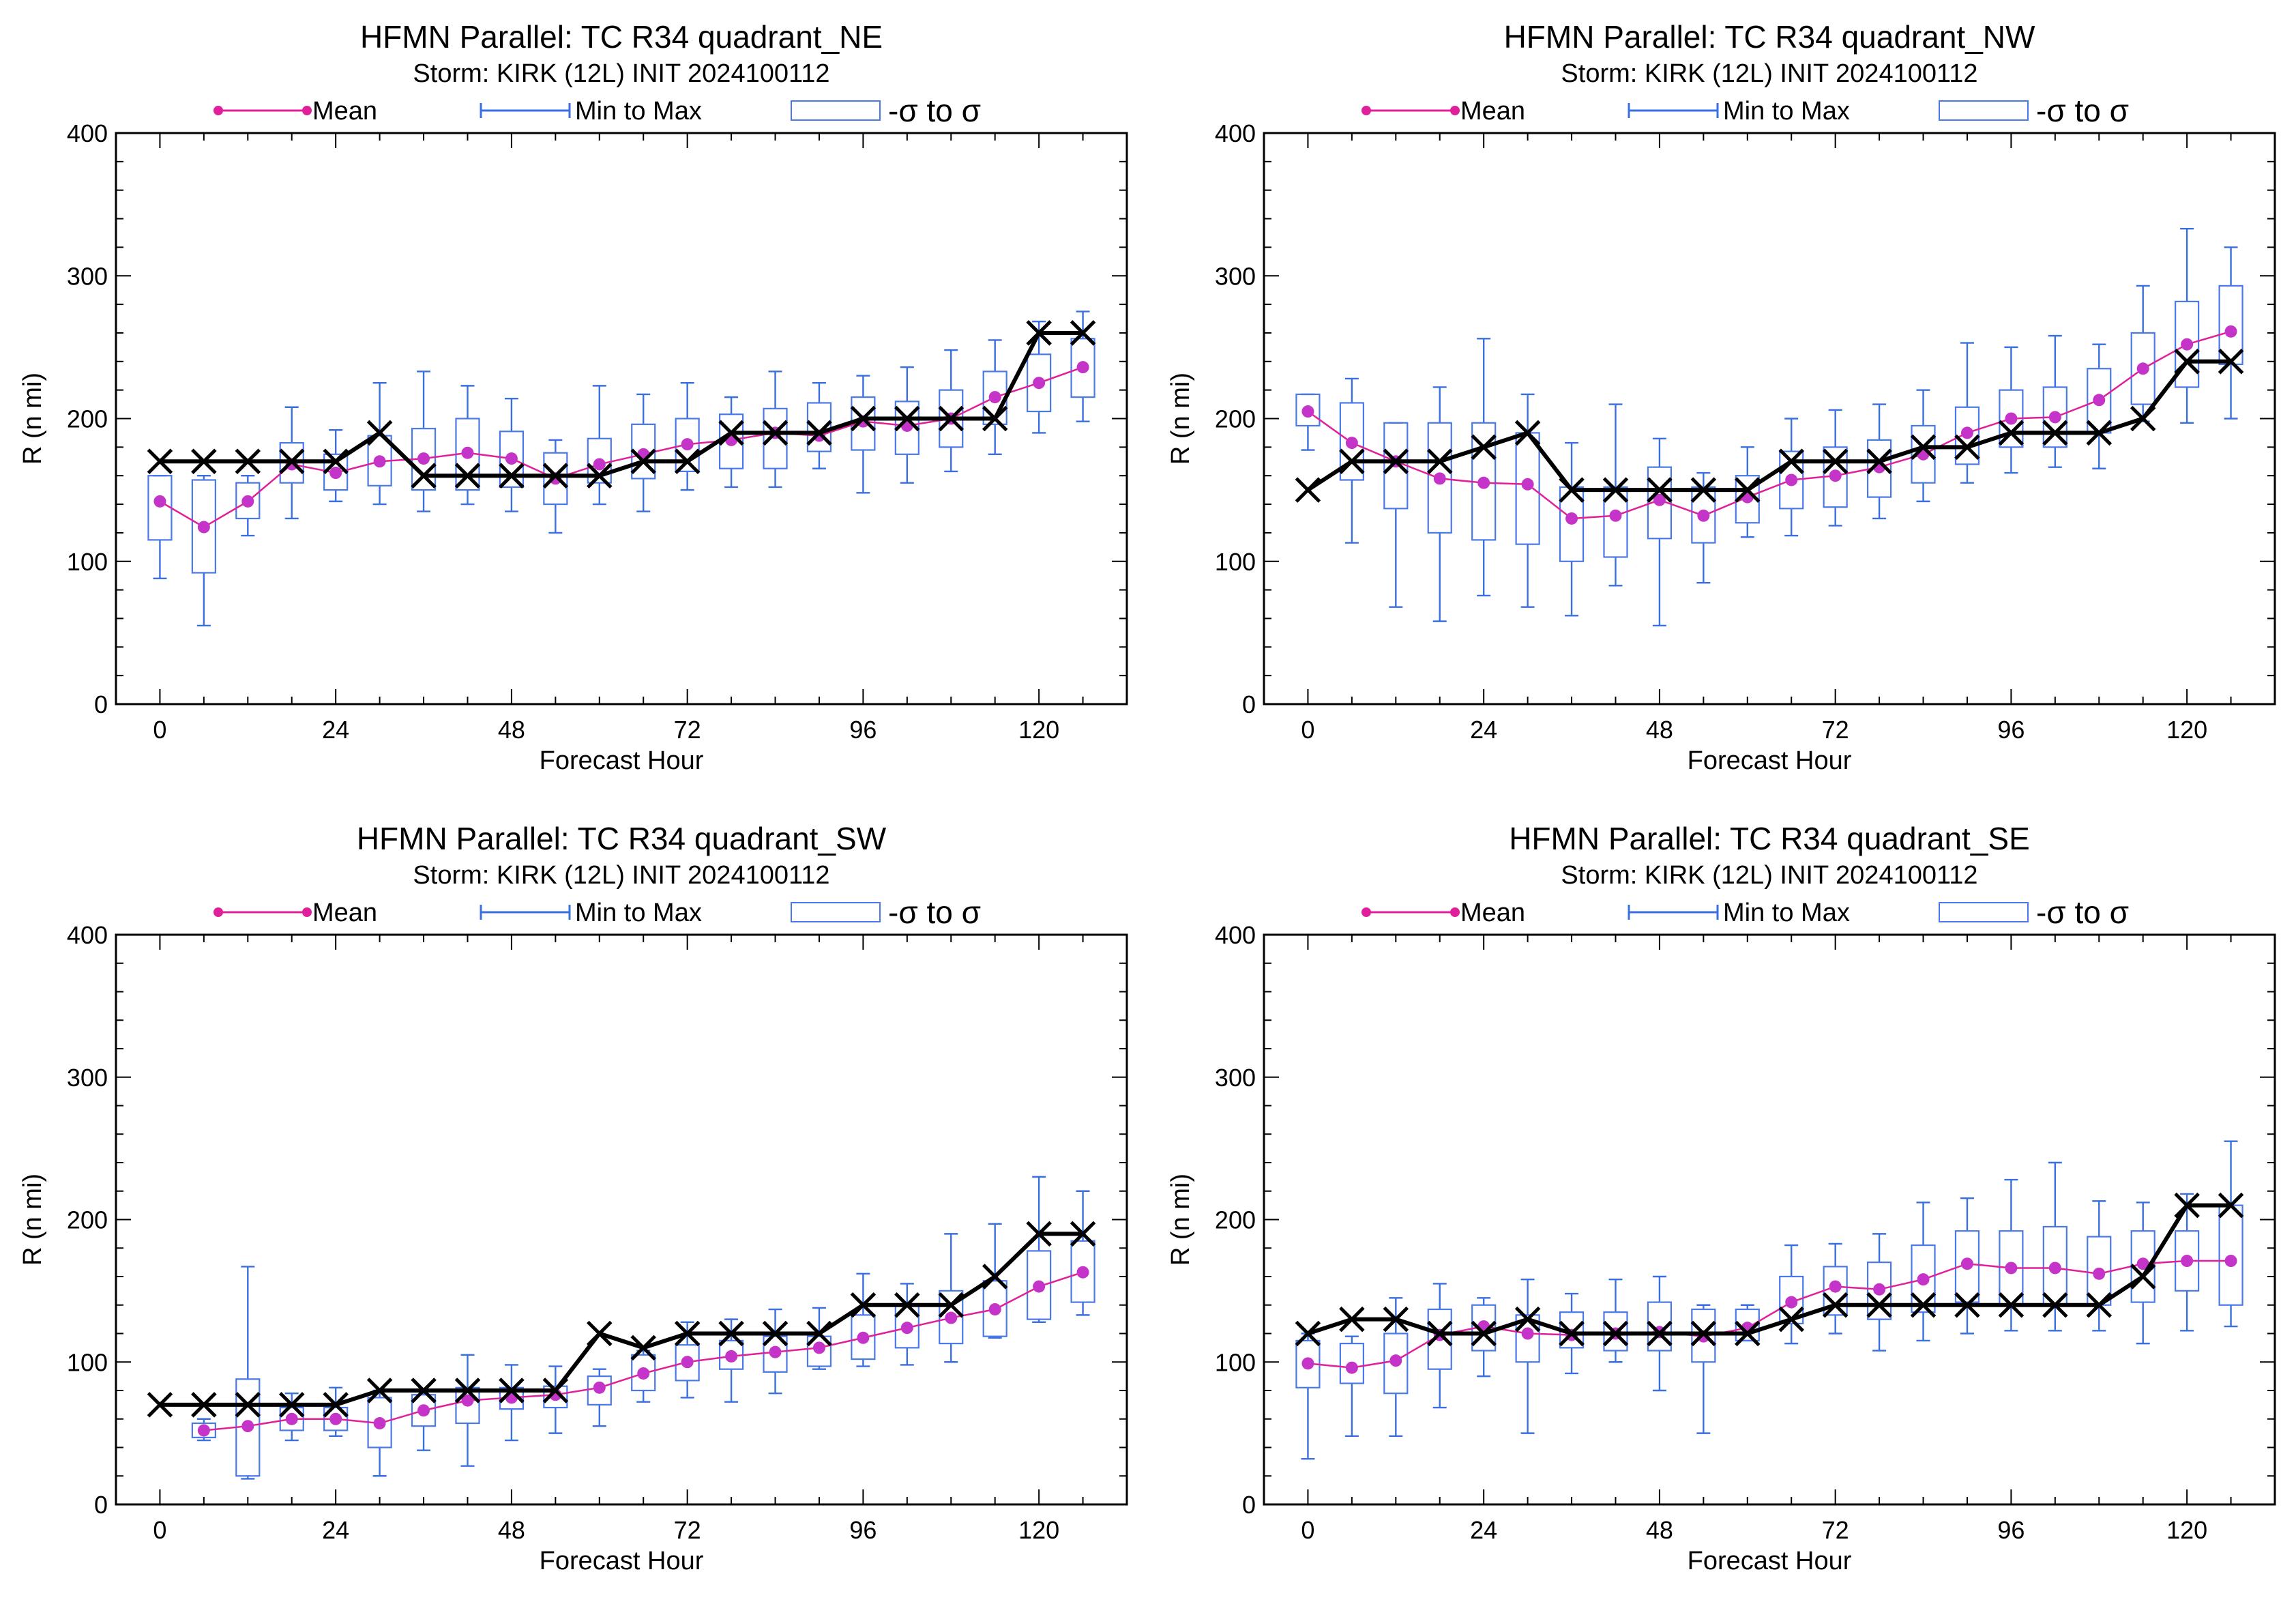 This screenshot has width=2296, height=1602. What do you see at coordinates (1768, 426) in the screenshot?
I see `obs-line` at bounding box center [1768, 426].